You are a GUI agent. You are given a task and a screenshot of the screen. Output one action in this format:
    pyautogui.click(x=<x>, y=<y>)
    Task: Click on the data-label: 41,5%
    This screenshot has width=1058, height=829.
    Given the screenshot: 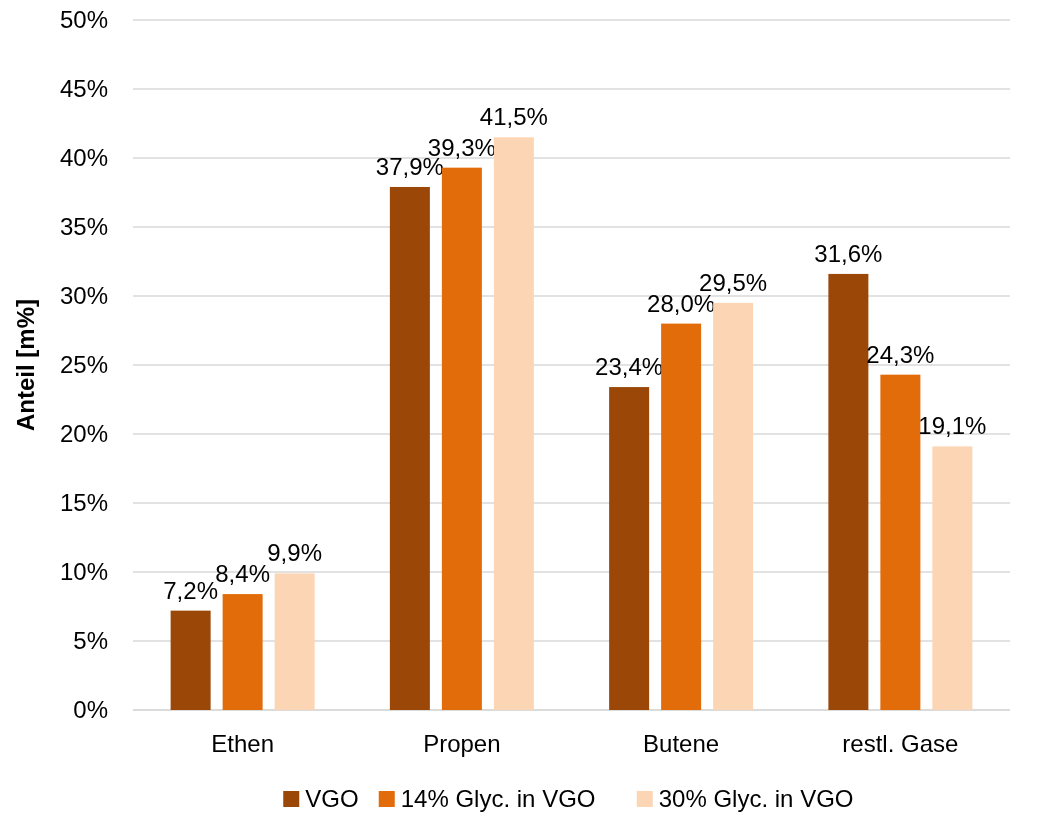 What is the action you would take?
    pyautogui.click(x=513, y=117)
    